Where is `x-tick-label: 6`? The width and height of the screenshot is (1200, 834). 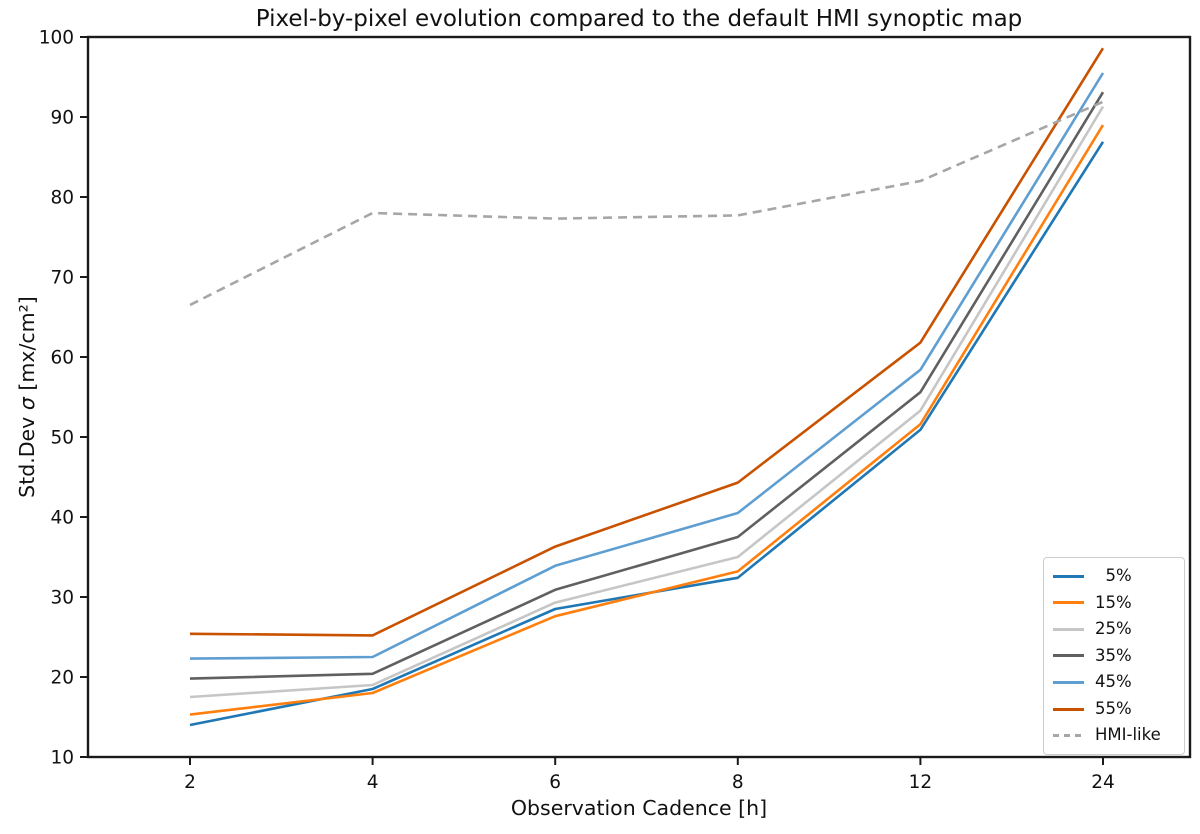 x-tick-label: 6 is located at coordinates (555, 782).